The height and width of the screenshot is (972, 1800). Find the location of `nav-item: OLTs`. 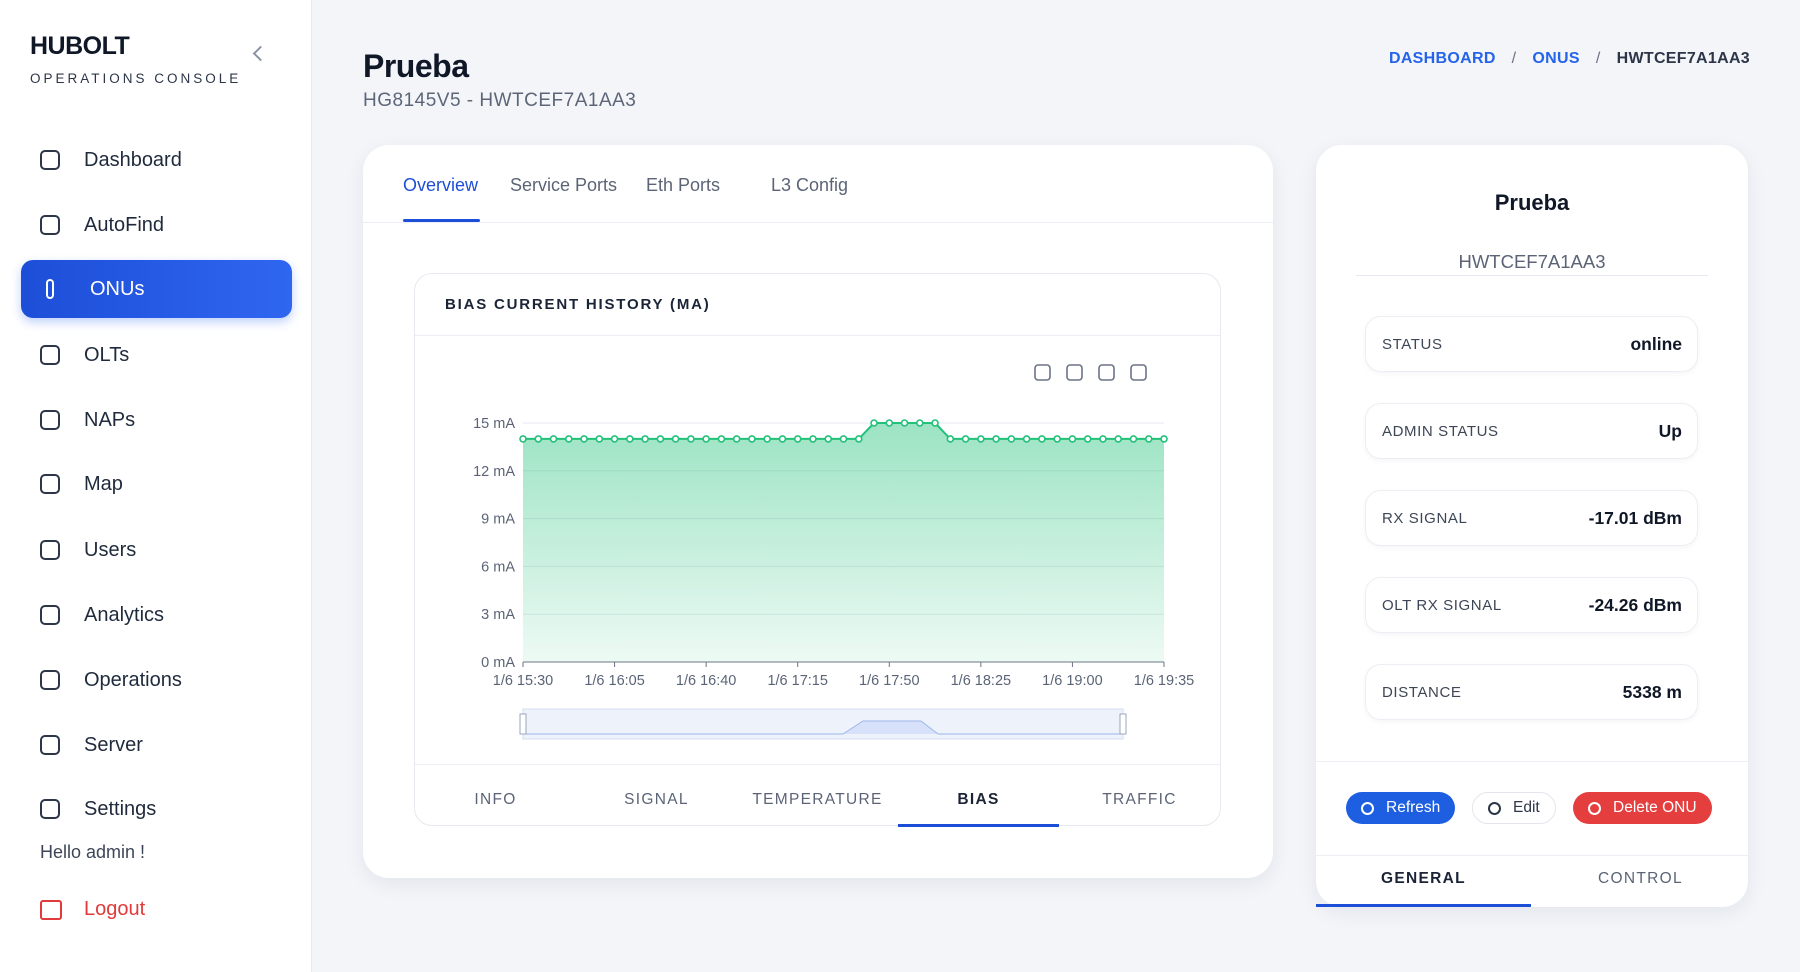

nav-item: OLTs is located at coordinates (156, 355).